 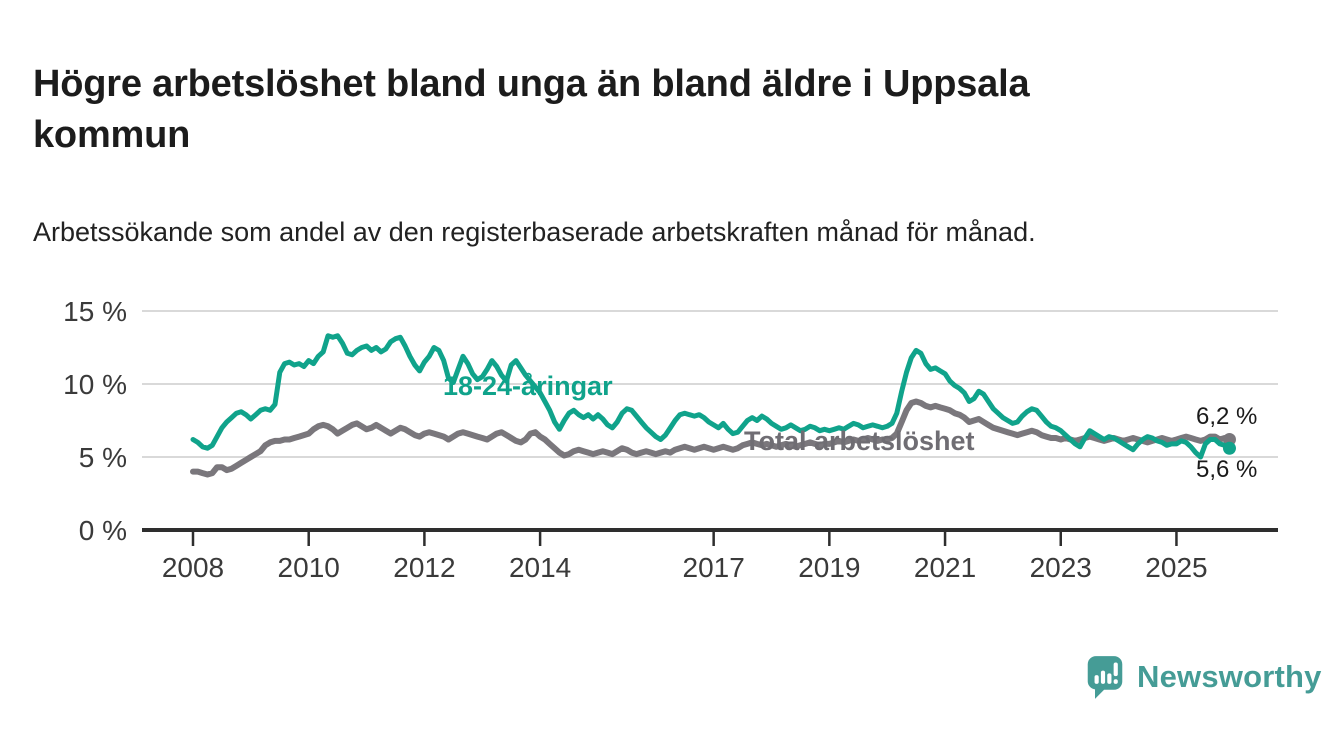 I want to click on x-axis-label-2010: 2010, so click(x=309, y=567).